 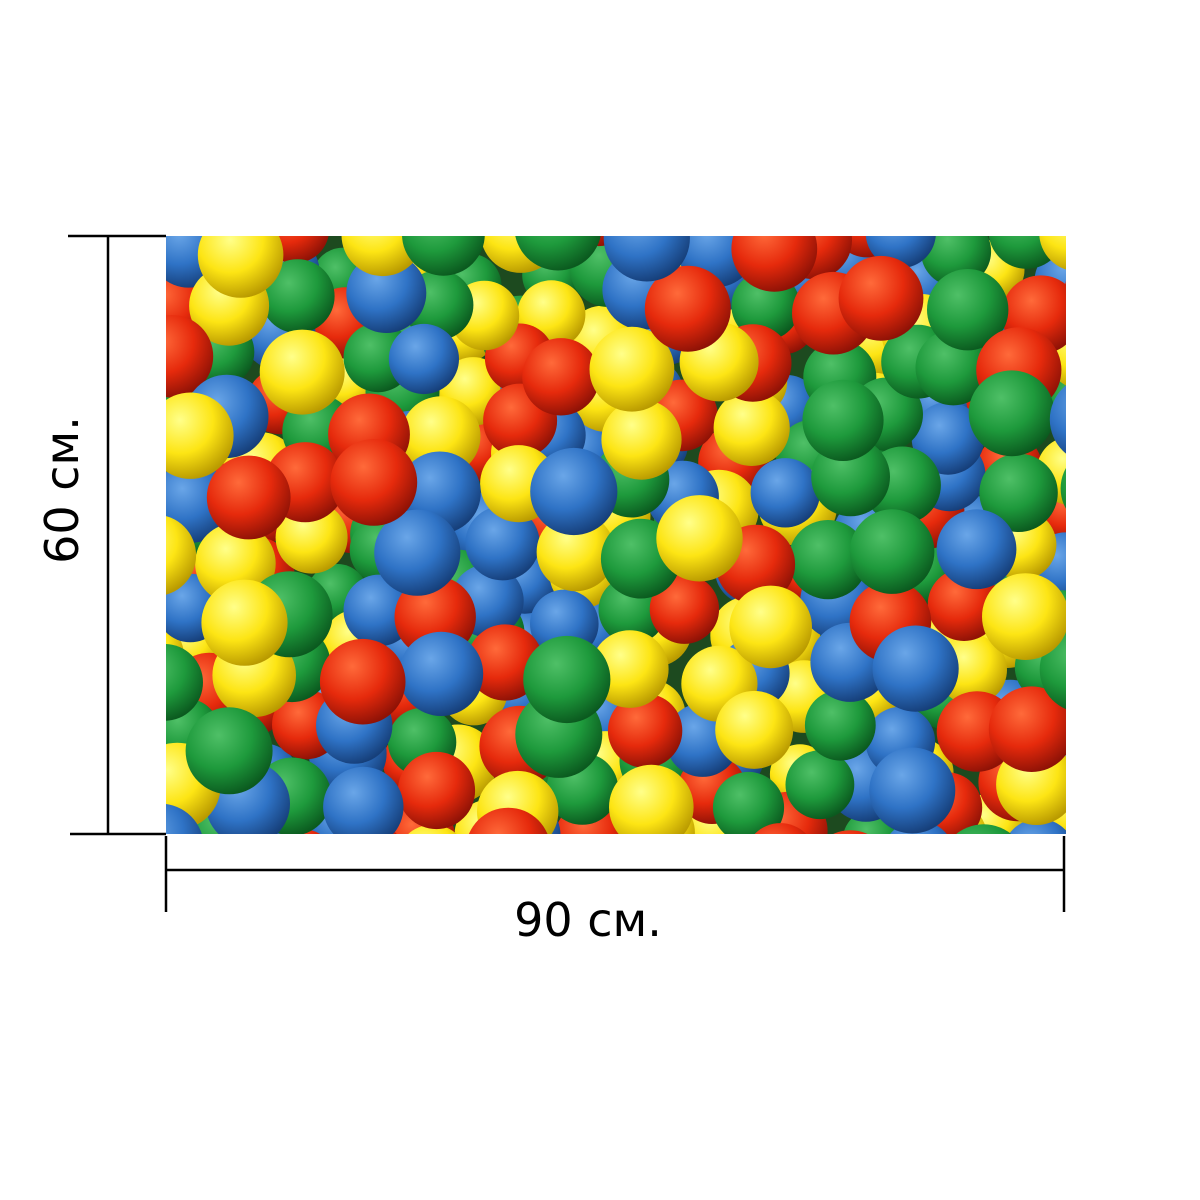 I want to click on height-label: 60 см., so click(x=62, y=490).